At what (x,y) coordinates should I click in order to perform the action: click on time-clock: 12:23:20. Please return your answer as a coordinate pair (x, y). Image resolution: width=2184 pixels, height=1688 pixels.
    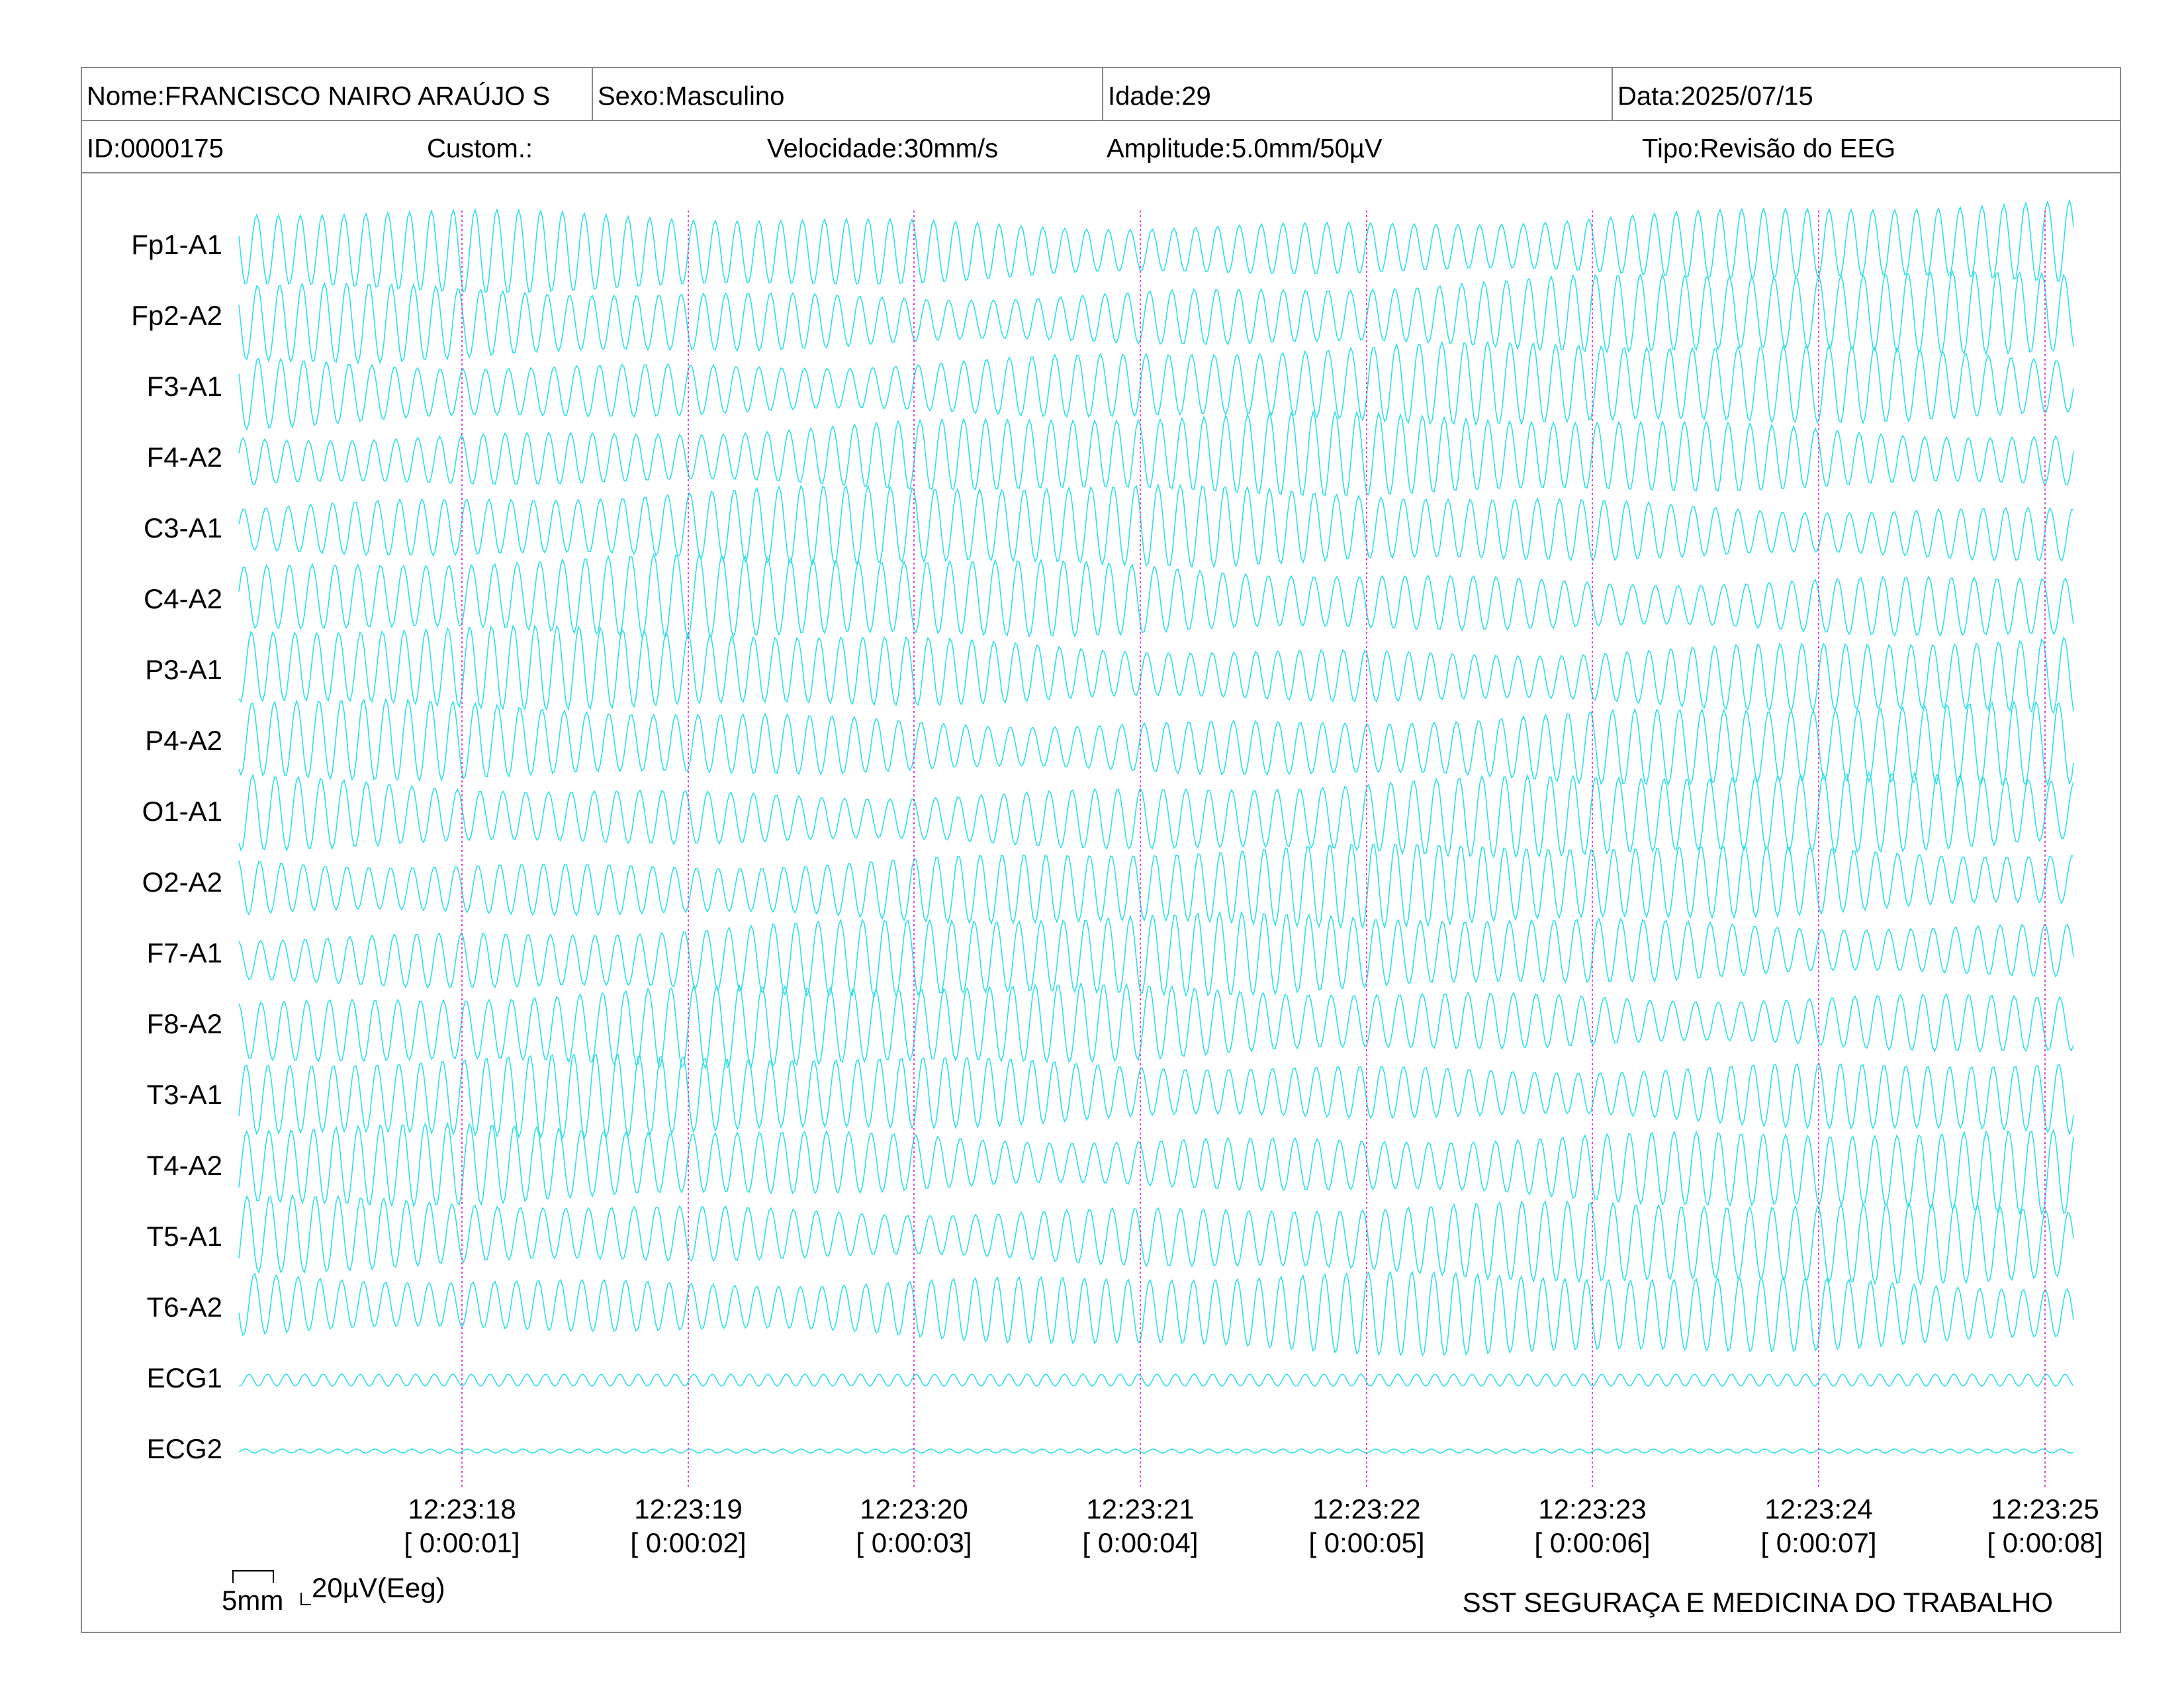
    Looking at the image, I should click on (914, 1508).